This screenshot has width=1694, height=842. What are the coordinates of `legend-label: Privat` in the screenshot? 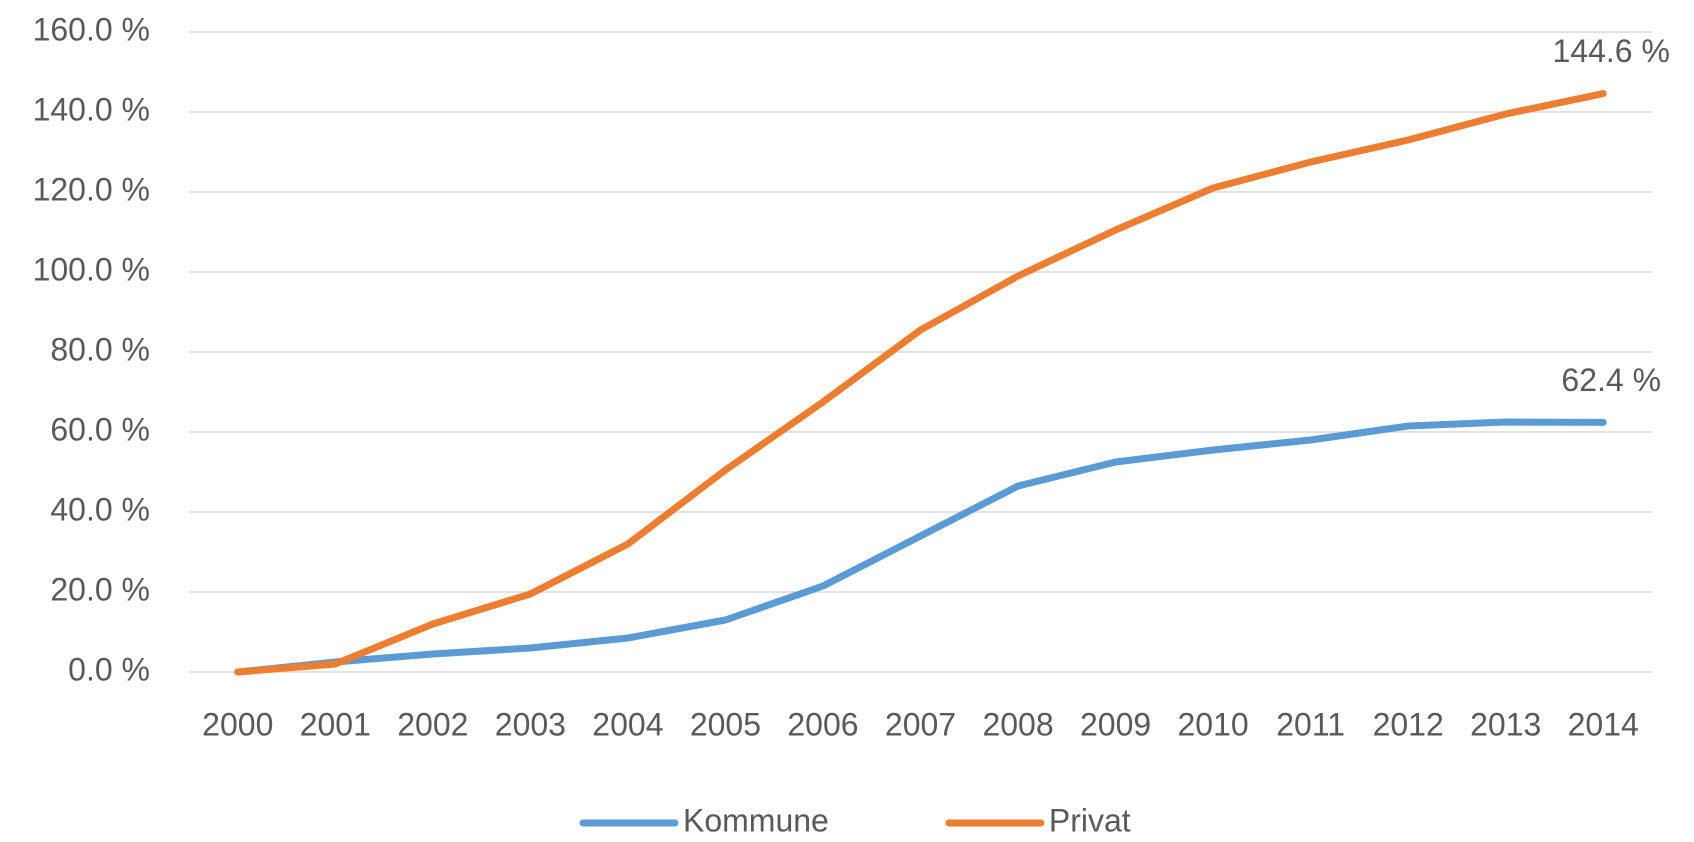 It's located at (1090, 820).